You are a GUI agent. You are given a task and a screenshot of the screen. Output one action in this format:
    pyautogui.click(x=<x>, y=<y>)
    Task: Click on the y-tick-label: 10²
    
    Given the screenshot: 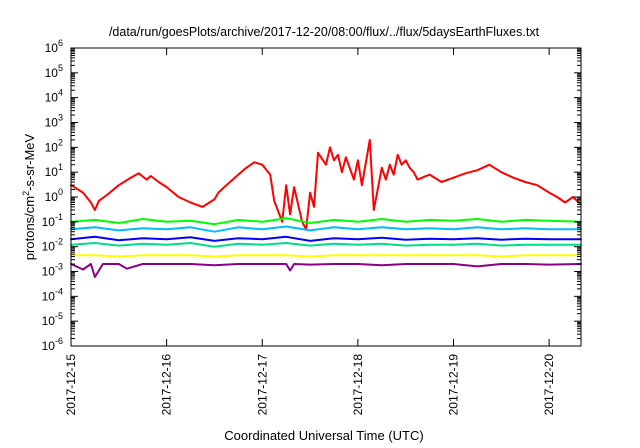 What is the action you would take?
    pyautogui.click(x=54, y=145)
    